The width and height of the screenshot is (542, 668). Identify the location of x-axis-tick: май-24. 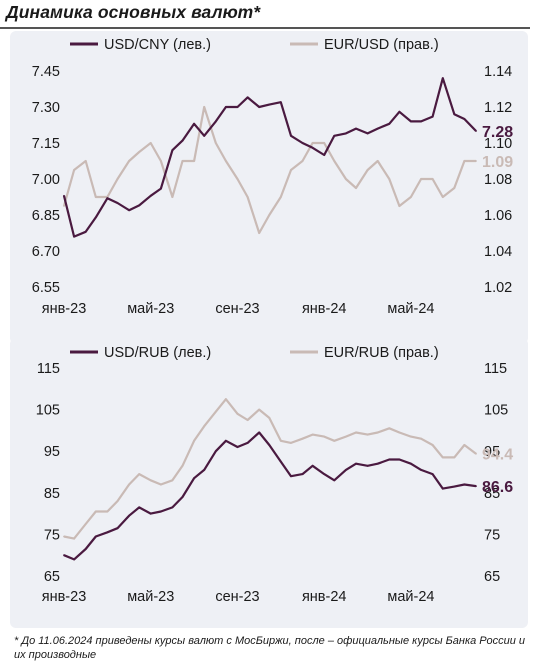
(410, 597).